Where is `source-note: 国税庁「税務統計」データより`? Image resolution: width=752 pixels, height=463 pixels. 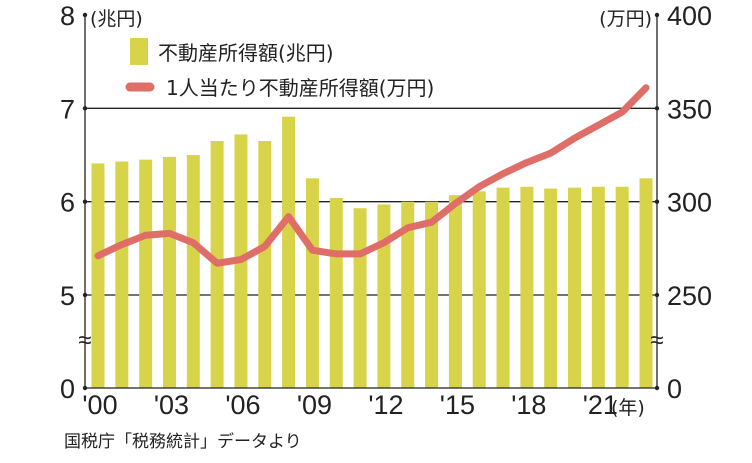 source-note: 国税庁「税務統計」データより is located at coordinates (183, 441).